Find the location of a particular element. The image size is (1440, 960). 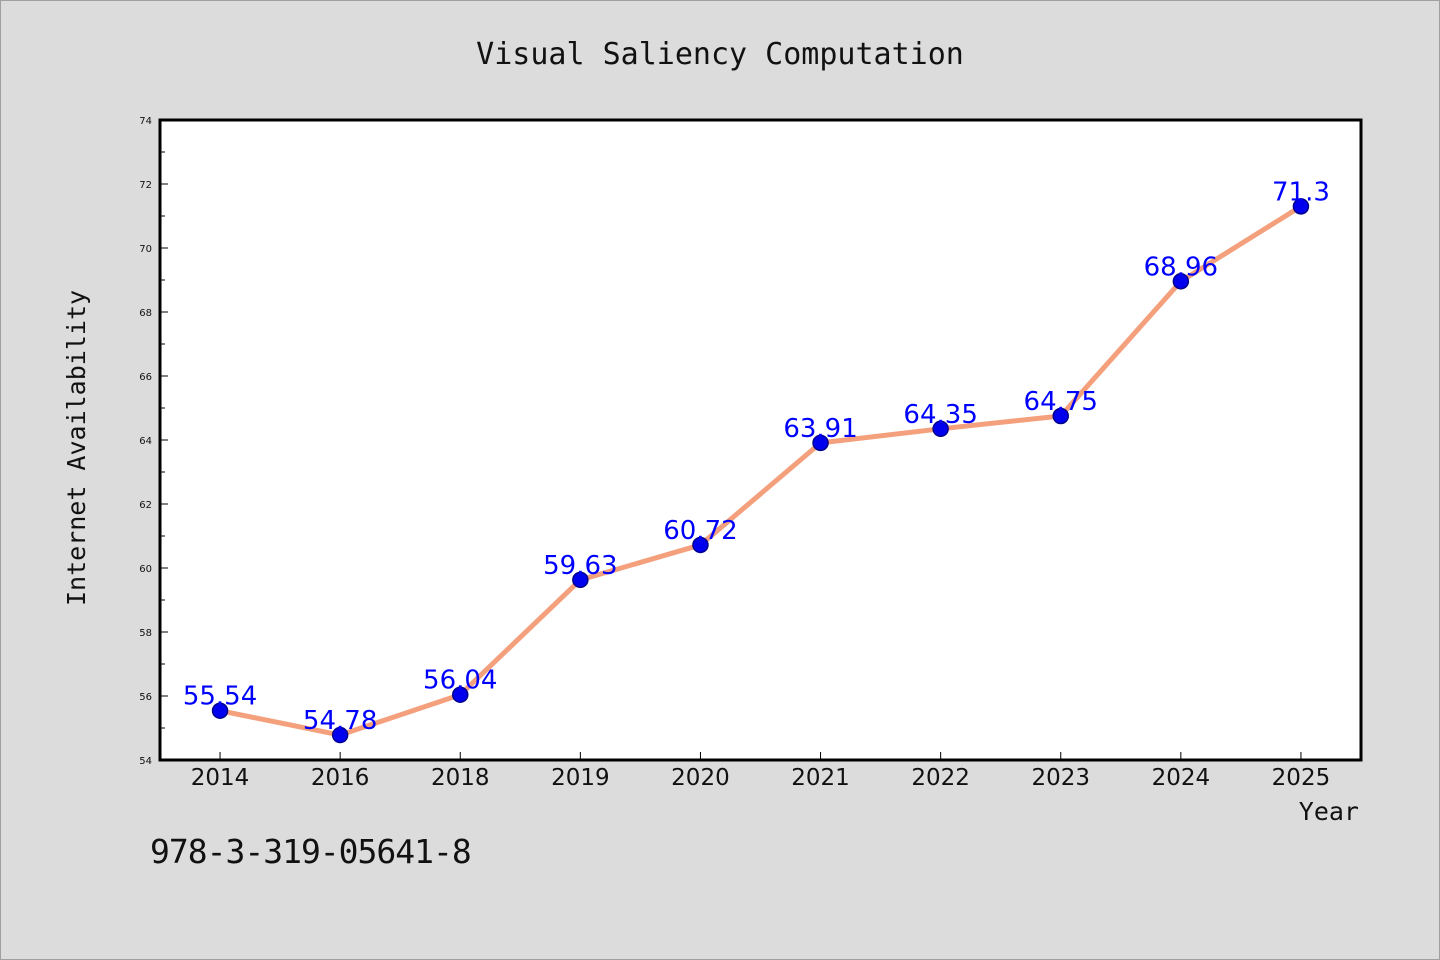

data-label: 64.35 is located at coordinates (940, 415).